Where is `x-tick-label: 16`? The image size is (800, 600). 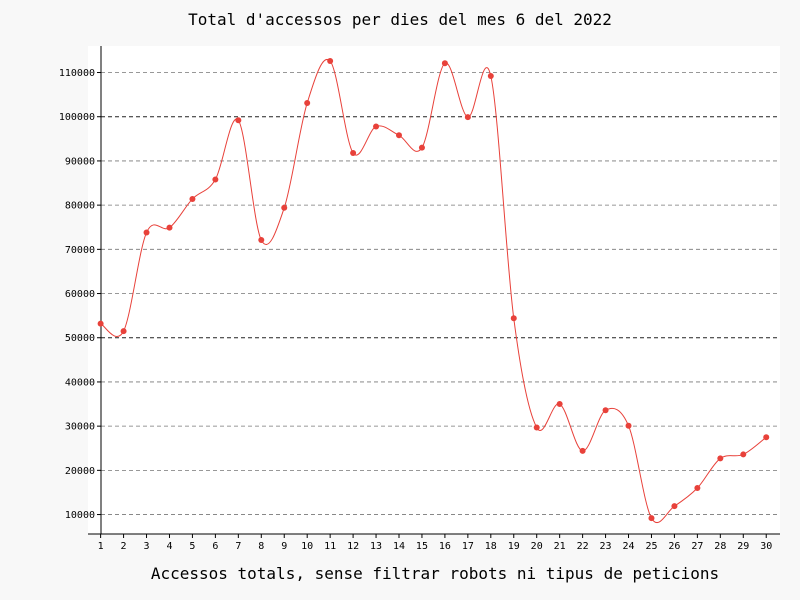 x-tick-label: 16 is located at coordinates (445, 546).